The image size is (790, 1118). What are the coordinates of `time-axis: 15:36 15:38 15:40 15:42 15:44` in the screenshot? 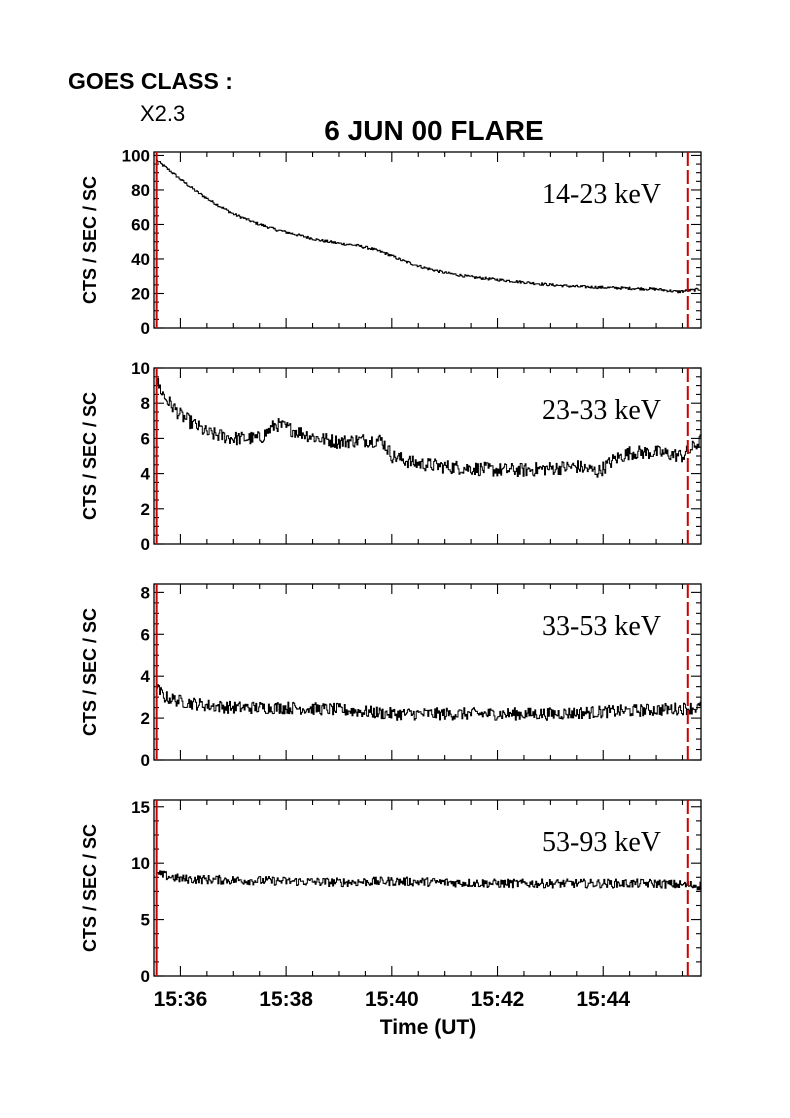 It's located at (392, 999).